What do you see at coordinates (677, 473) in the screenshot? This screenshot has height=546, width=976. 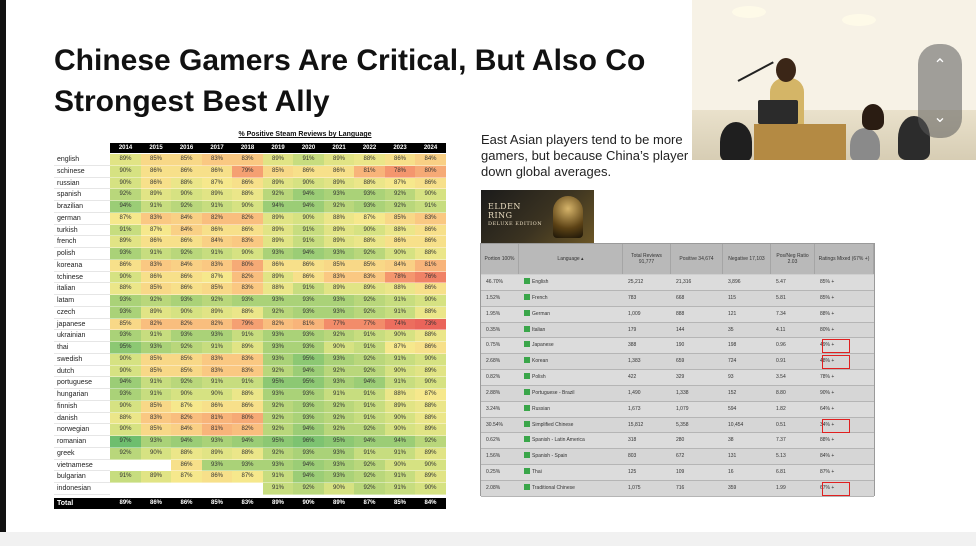 I see `stats-row: 0.25% Thai 125 109 16 6.81 87% +` at bounding box center [677, 473].